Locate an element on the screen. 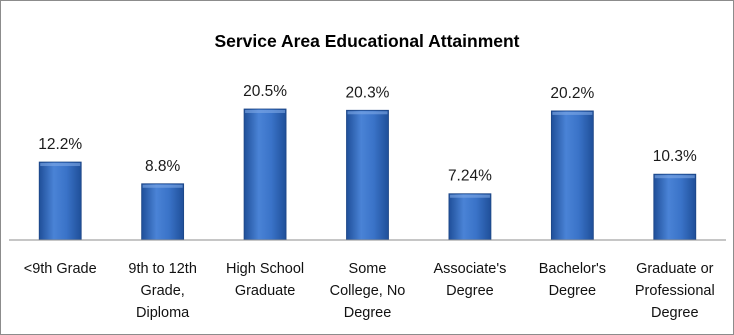  chart-title: Service Area Educational Attainment is located at coordinates (366, 41).